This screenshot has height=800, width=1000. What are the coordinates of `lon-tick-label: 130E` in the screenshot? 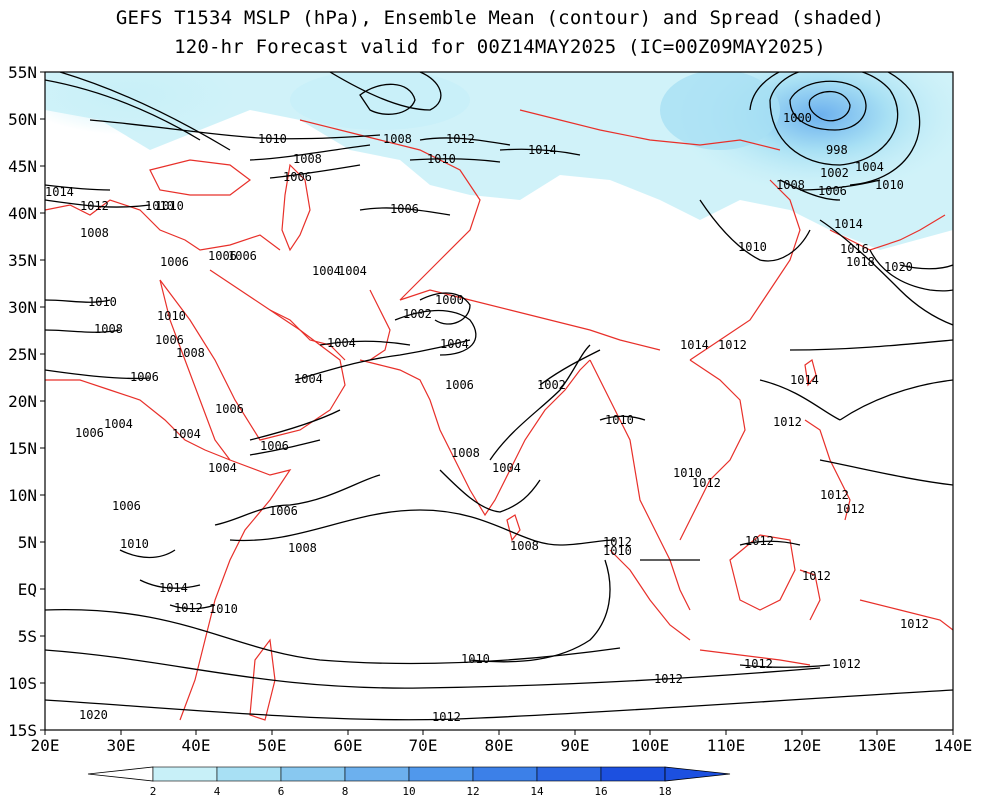 It's located at (877, 745).